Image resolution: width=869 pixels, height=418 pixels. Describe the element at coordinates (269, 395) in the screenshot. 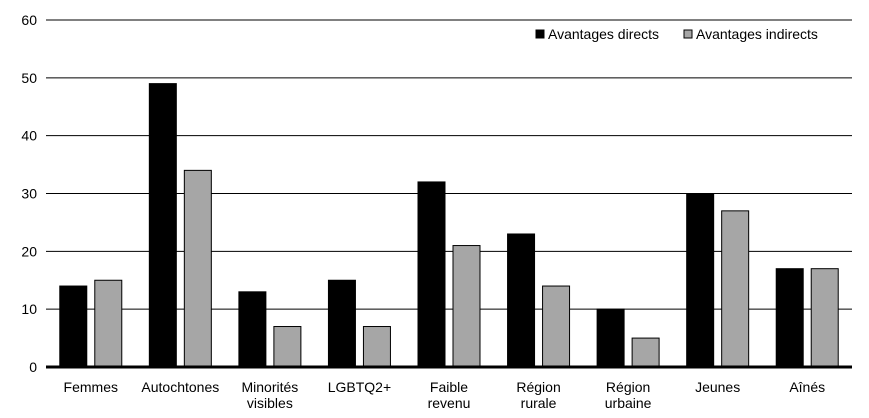

I see `x-category-label: Minorités visibles` at that location.